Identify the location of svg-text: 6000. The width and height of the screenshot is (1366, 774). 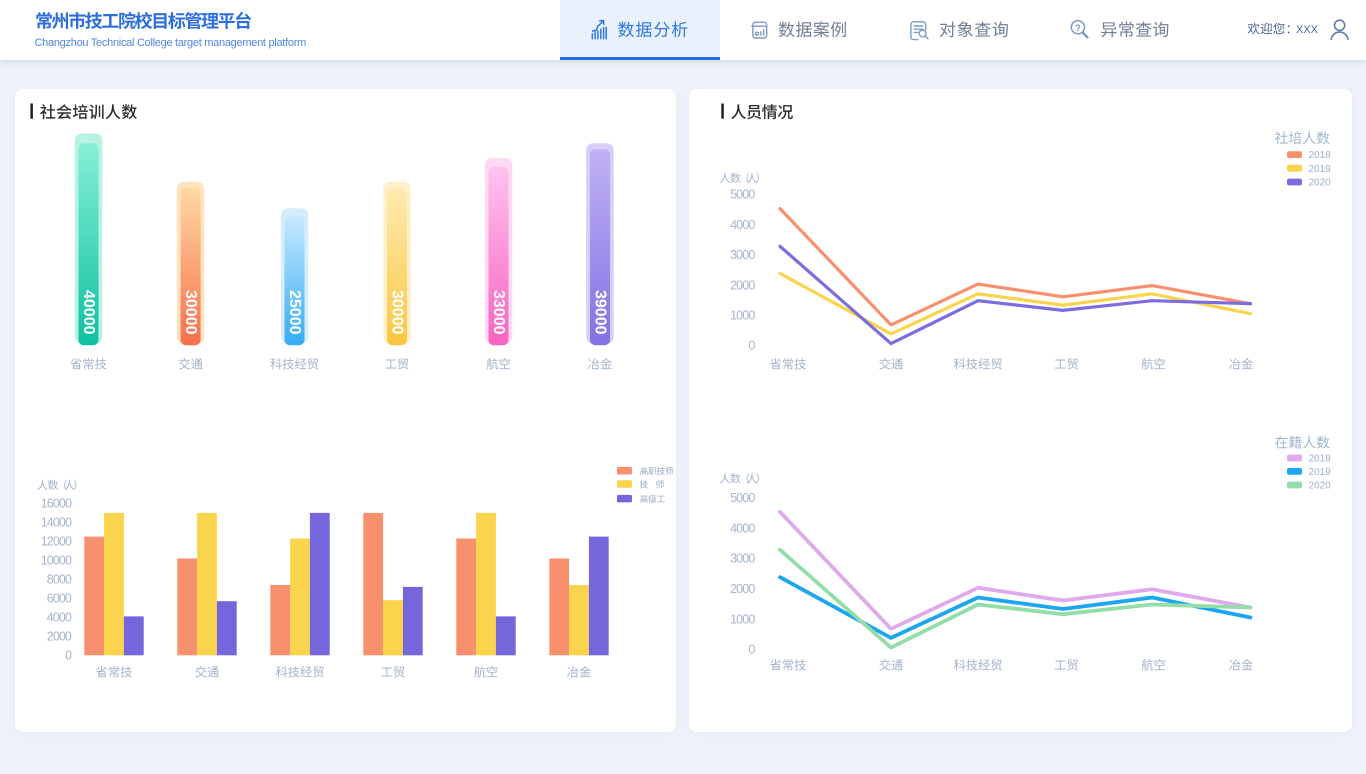
(59, 599).